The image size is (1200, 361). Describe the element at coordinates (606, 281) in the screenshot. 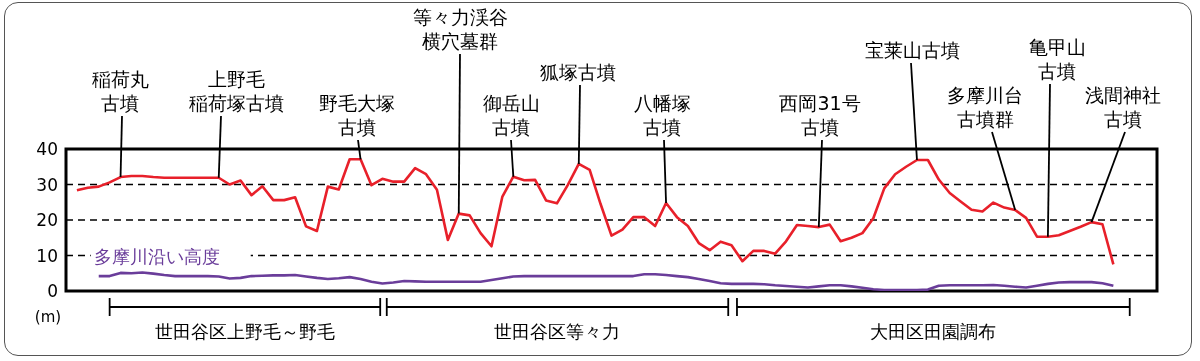

I see `line-series` at that location.